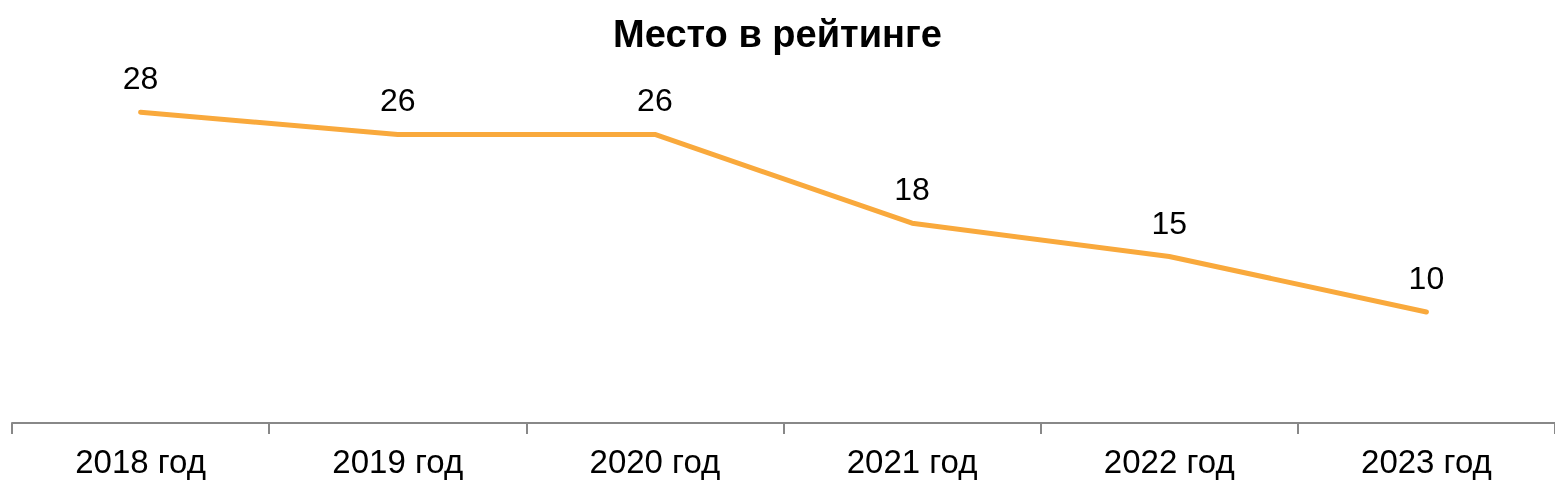 This screenshot has width=1555, height=489. What do you see at coordinates (655, 461) in the screenshot?
I see `x-tick-label: 2020 год` at bounding box center [655, 461].